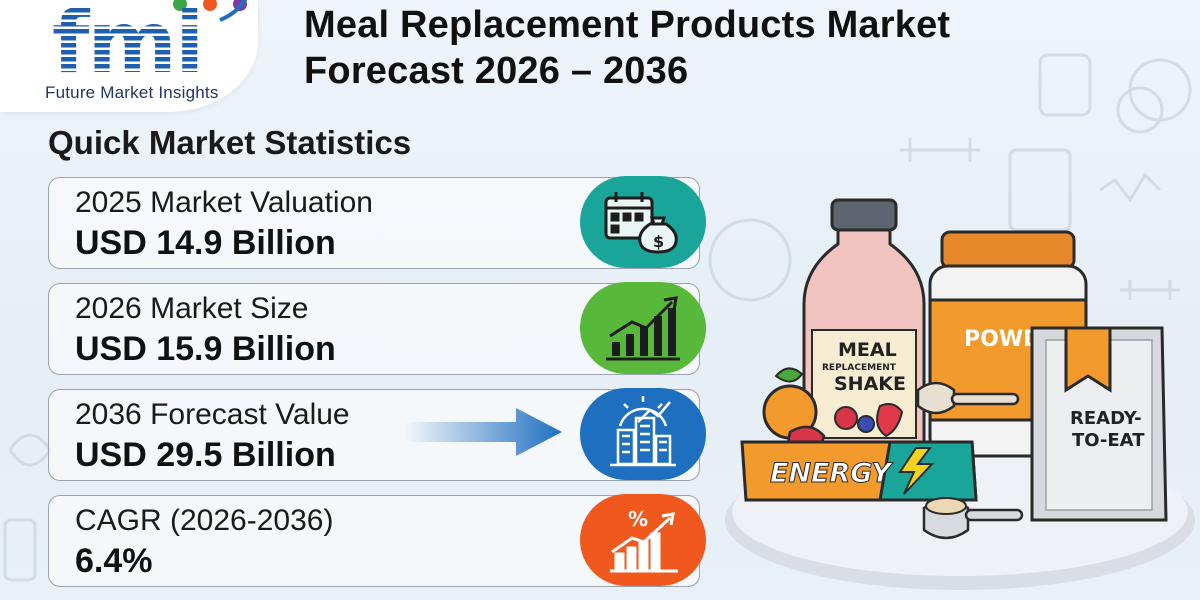 The width and height of the screenshot is (1200, 600). Describe the element at coordinates (859, 368) in the screenshot. I see `shake-label-2: REPLACEMENT` at that location.